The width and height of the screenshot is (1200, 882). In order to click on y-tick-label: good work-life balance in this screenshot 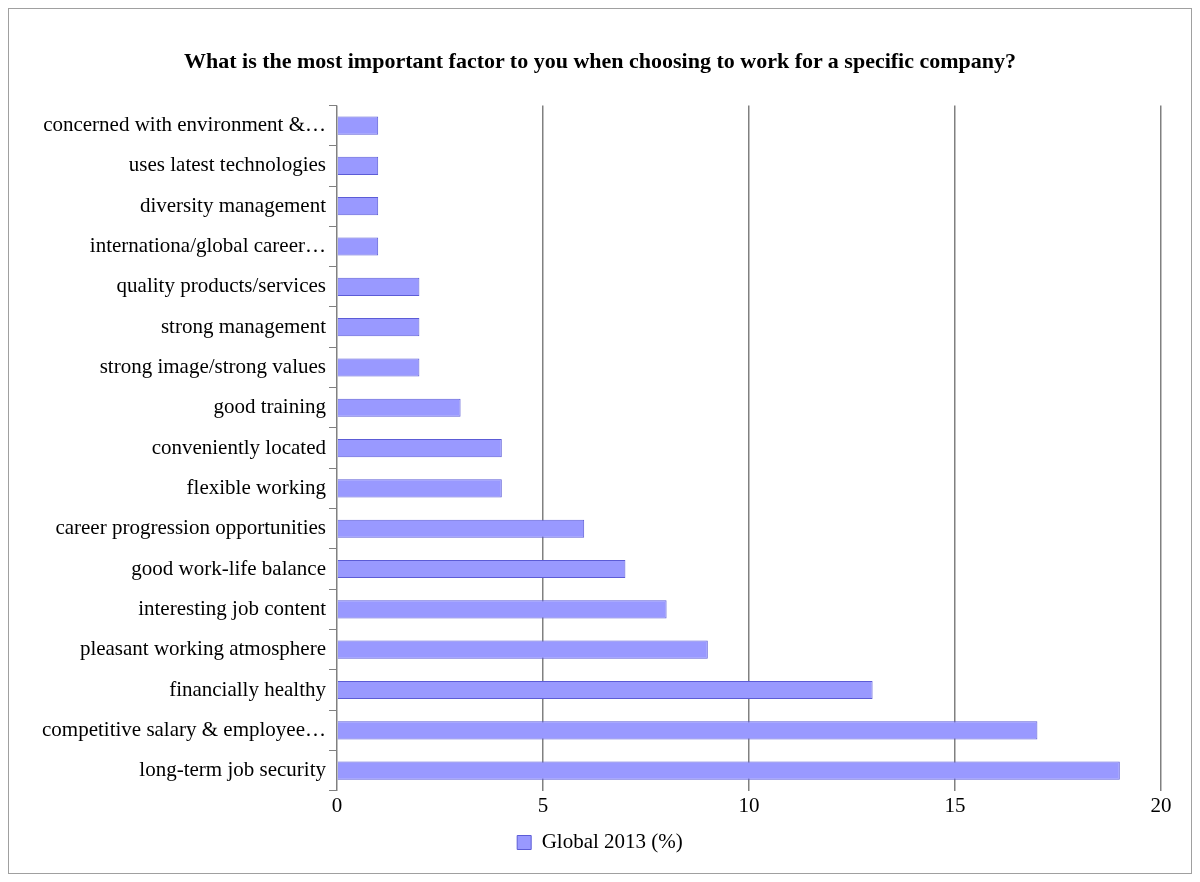, I will do `click(228, 567)`.